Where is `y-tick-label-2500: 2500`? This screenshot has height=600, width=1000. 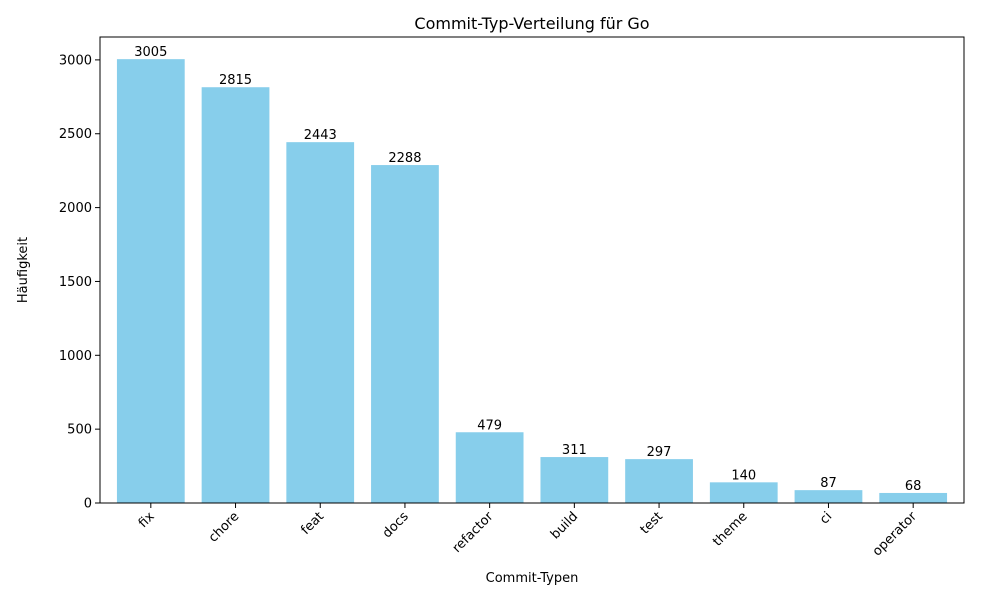 y-tick-label-2500: 2500 is located at coordinates (75, 134).